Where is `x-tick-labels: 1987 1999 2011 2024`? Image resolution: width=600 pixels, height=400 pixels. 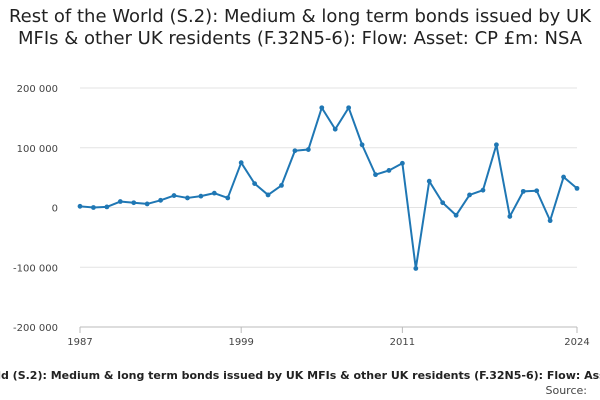 x-tick-labels: 1987 1999 2011 2024 is located at coordinates (328, 342).